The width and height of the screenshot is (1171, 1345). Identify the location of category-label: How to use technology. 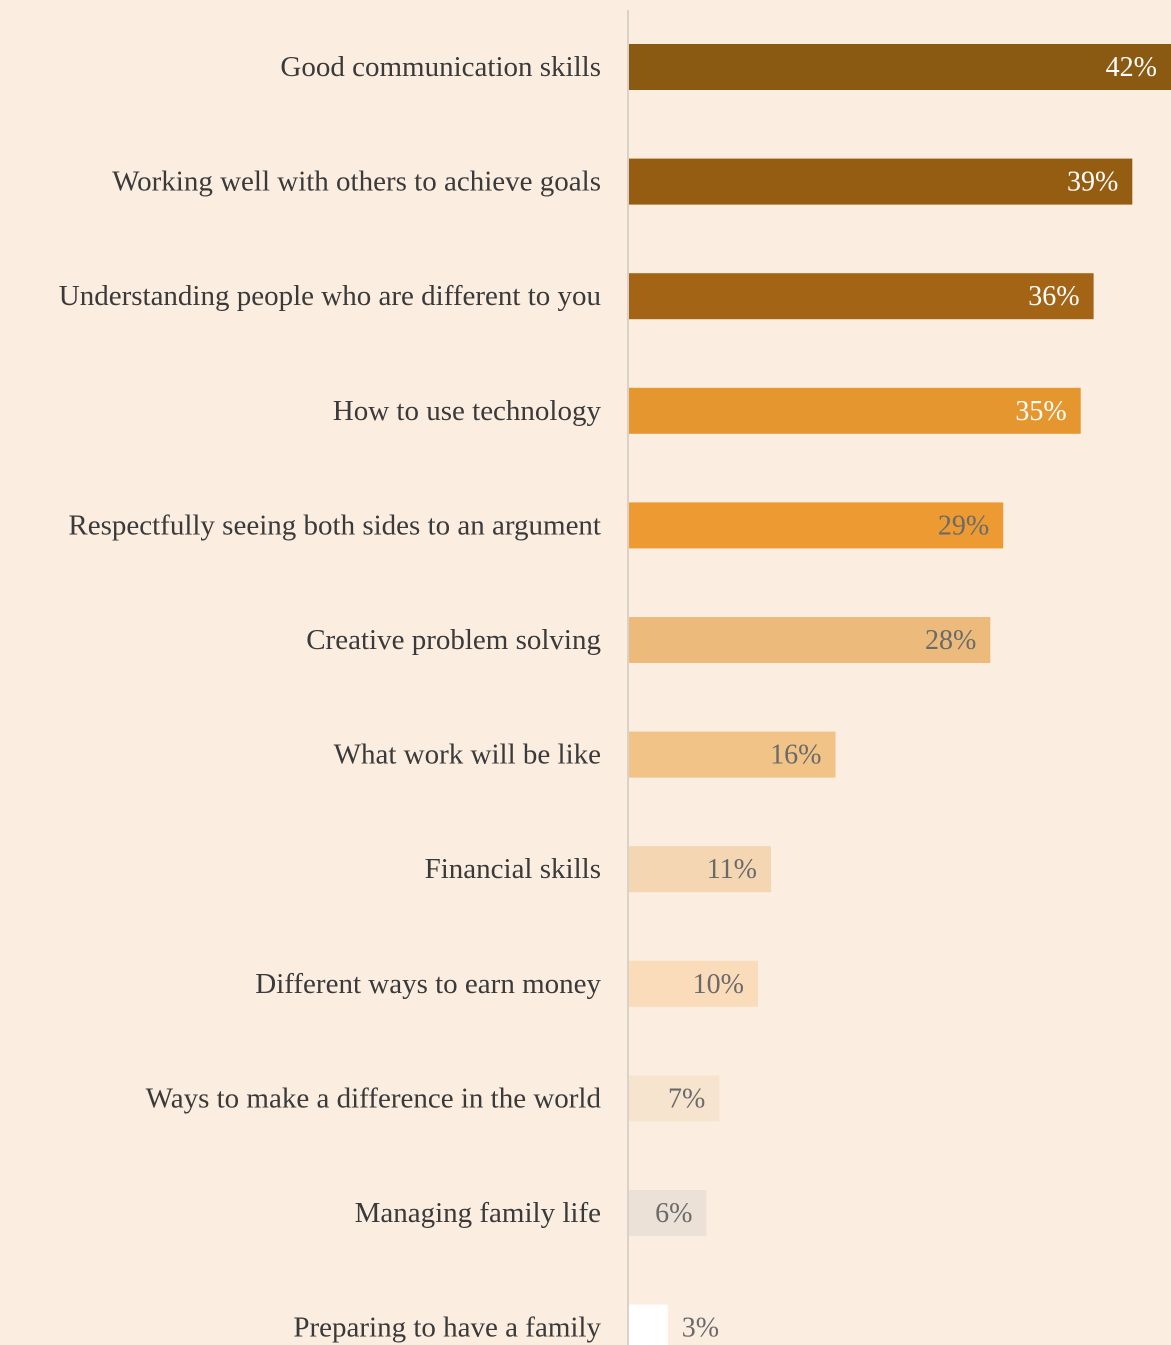
(467, 411).